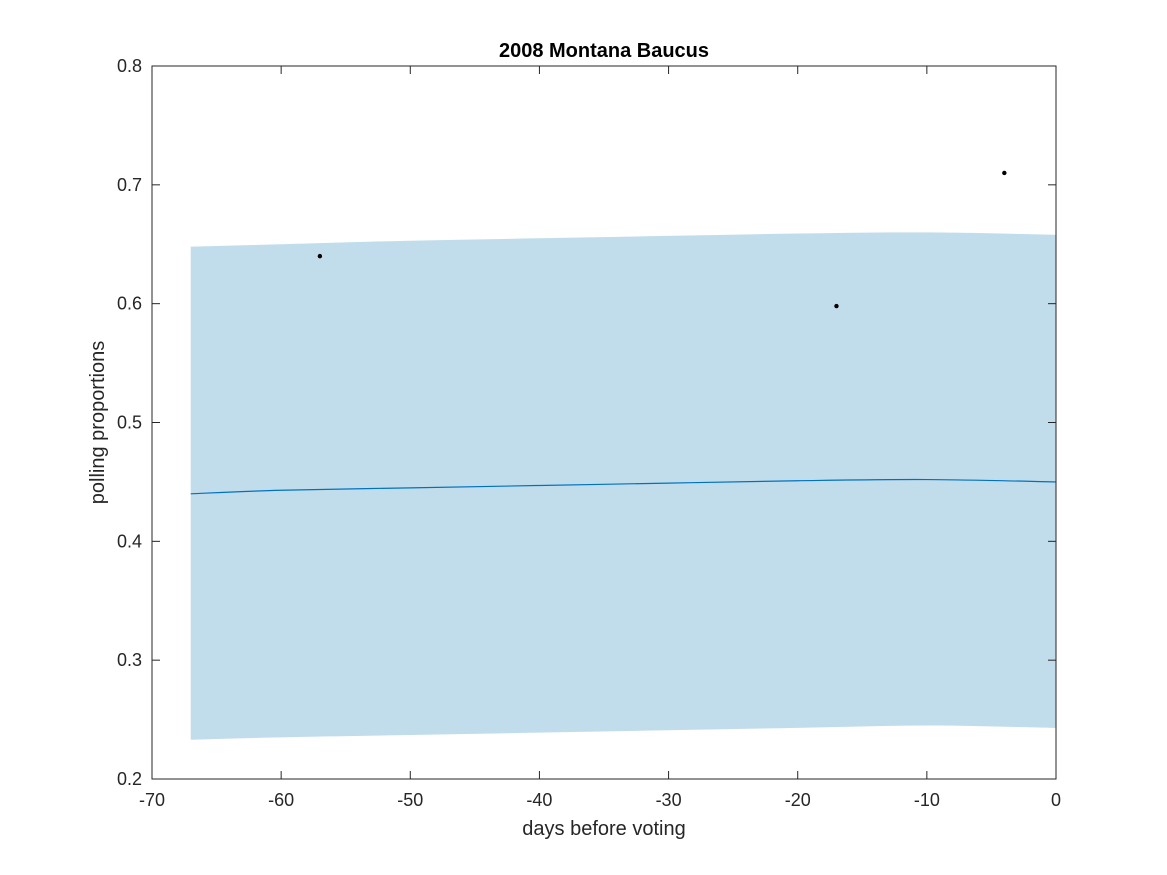 The image size is (1167, 875). I want to click on y-tick-label: 0.2, so click(129, 779).